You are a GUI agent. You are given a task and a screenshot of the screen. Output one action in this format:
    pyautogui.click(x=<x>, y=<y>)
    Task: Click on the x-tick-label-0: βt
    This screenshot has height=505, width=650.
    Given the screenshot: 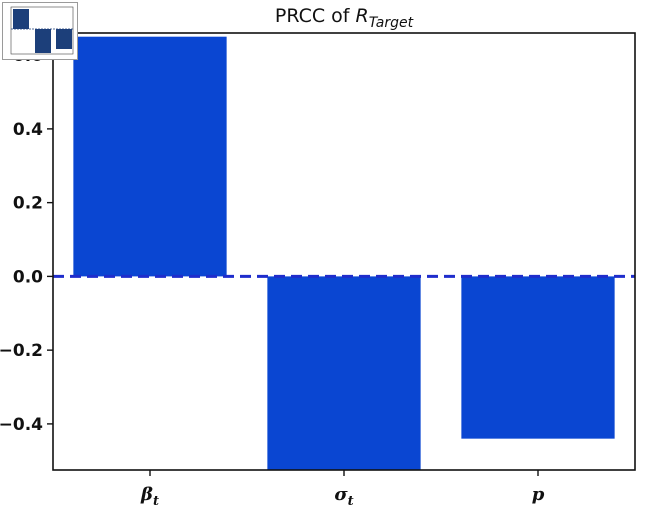 What is the action you would take?
    pyautogui.click(x=149, y=494)
    